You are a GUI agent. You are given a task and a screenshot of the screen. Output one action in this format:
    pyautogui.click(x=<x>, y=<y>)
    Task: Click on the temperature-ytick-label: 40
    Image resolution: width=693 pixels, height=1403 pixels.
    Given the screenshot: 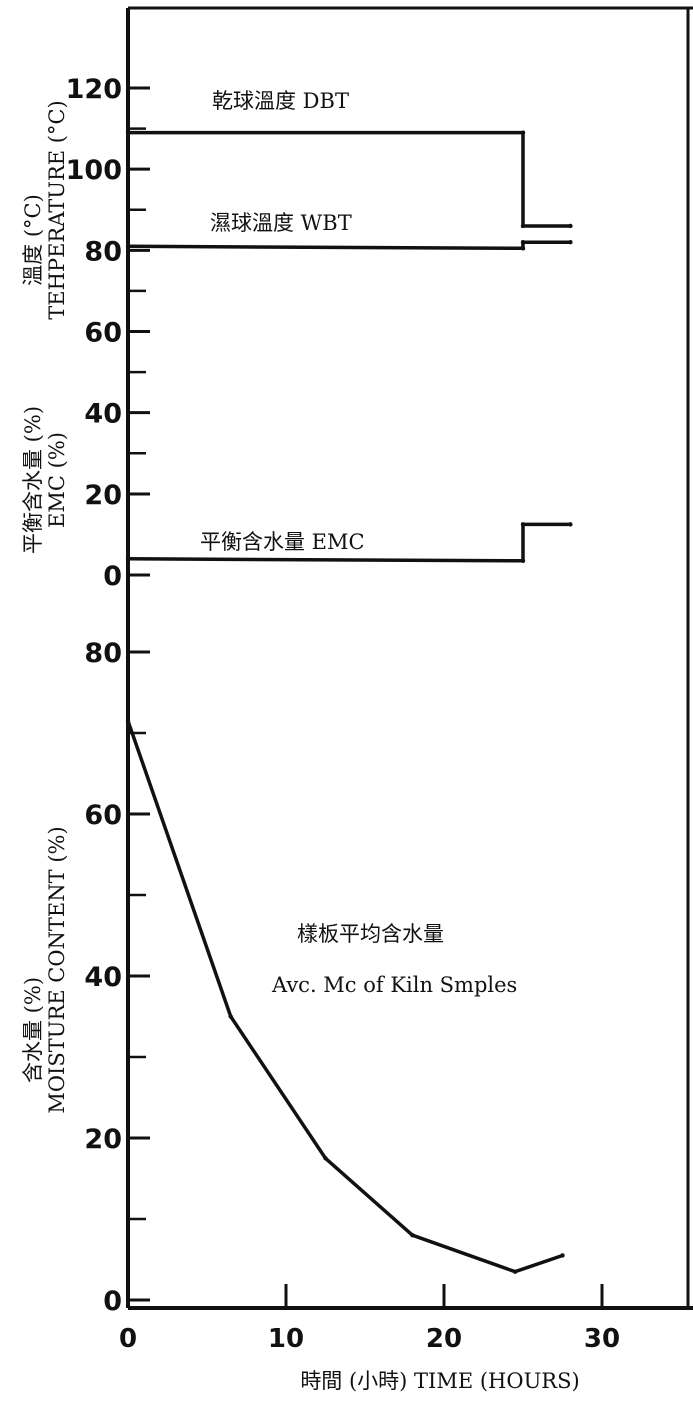 What is the action you would take?
    pyautogui.click(x=103, y=414)
    